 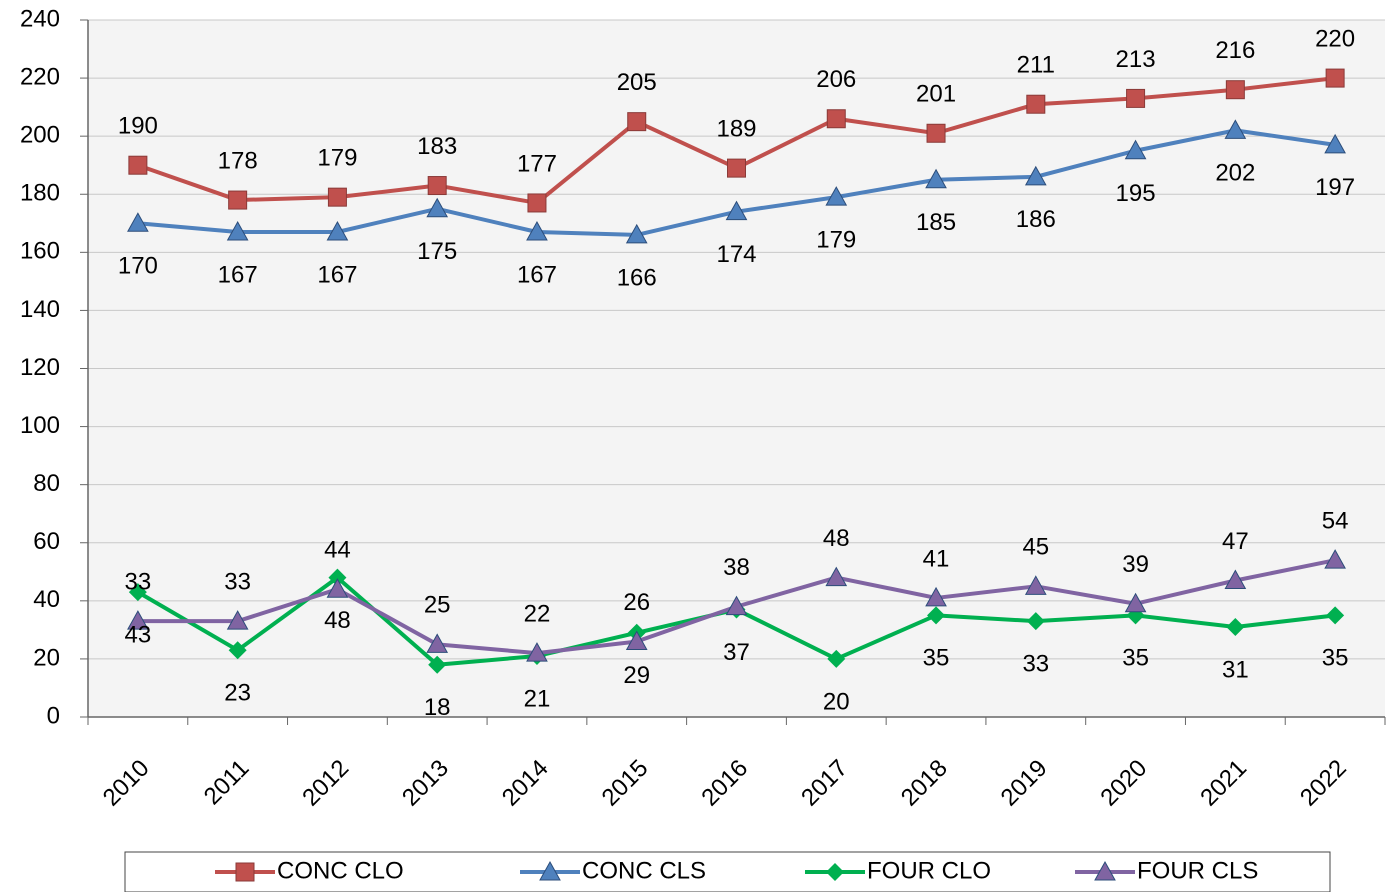 I want to click on x-tick-label: 2013, so click(x=425, y=783).